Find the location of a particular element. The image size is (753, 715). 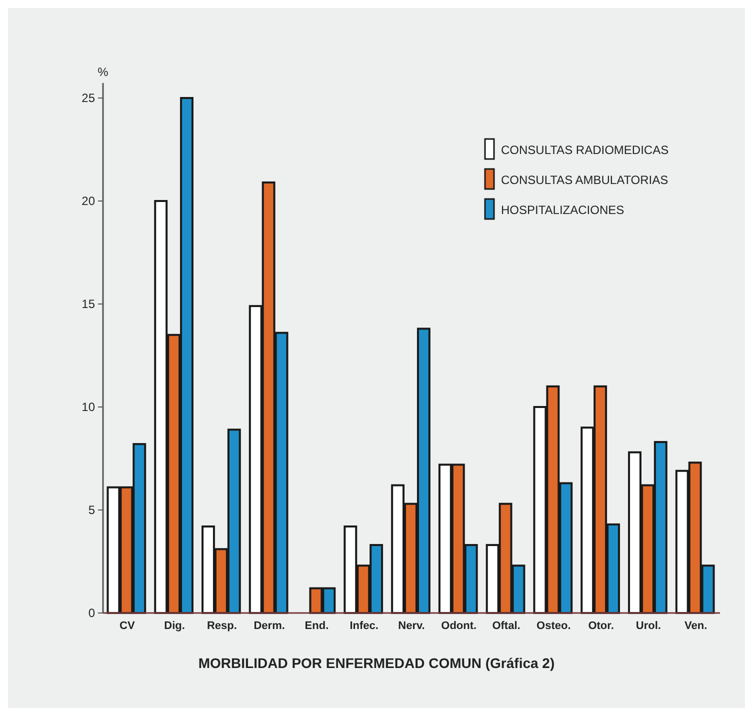

legend-label: CONSULTAS AMBULATORIAS is located at coordinates (584, 180).